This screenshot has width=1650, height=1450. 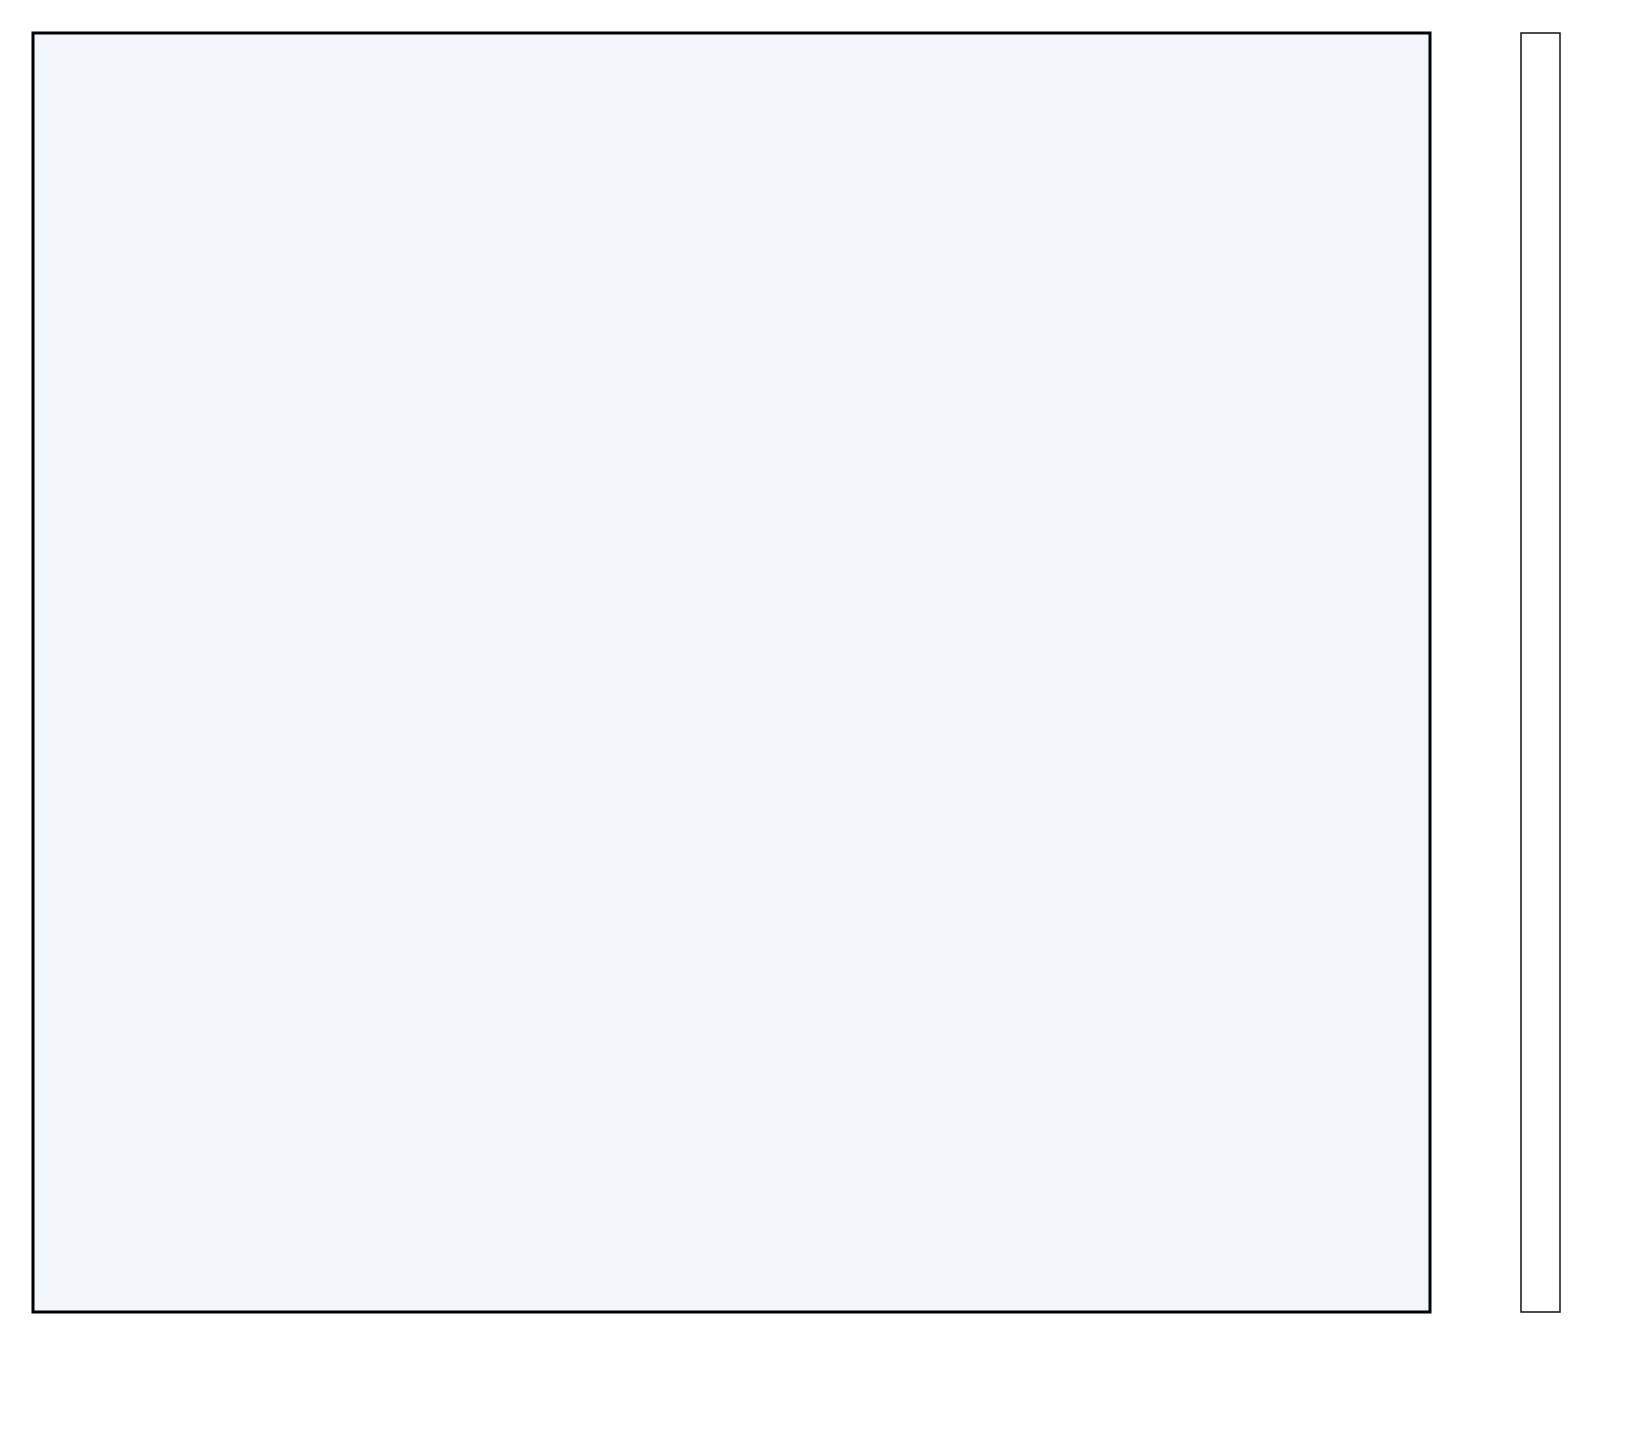 I want to click on colorbar, so click(x=1540, y=672).